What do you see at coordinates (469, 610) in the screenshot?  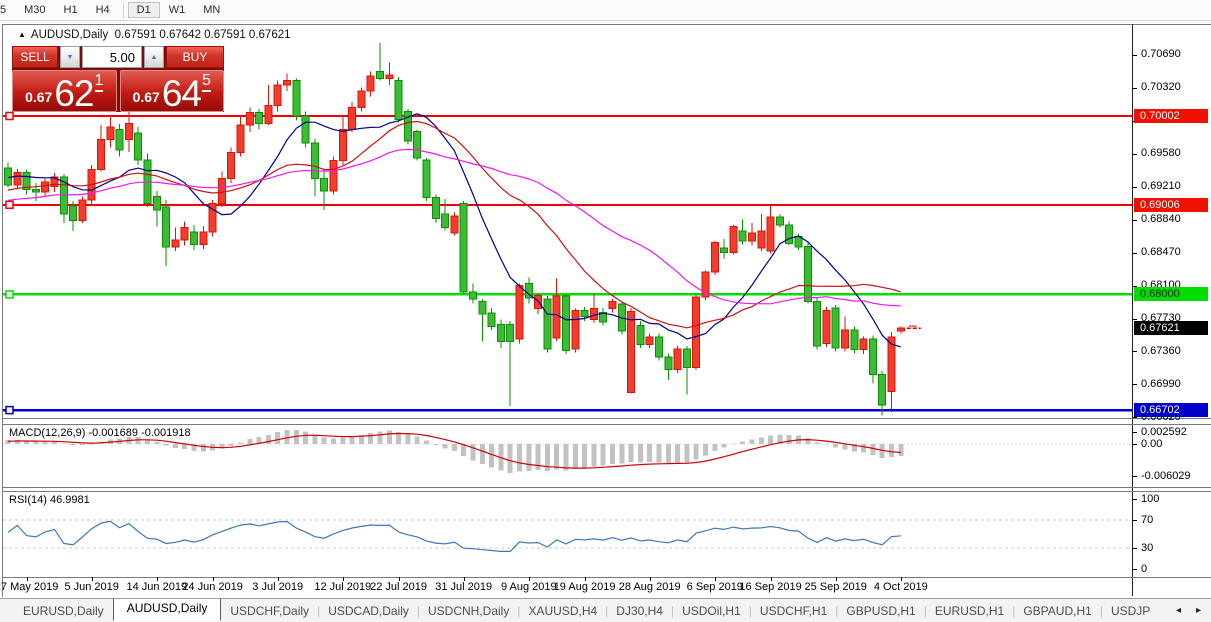 I see `chart-tab-usdcnh-daily: USDCNH,Daily` at bounding box center [469, 610].